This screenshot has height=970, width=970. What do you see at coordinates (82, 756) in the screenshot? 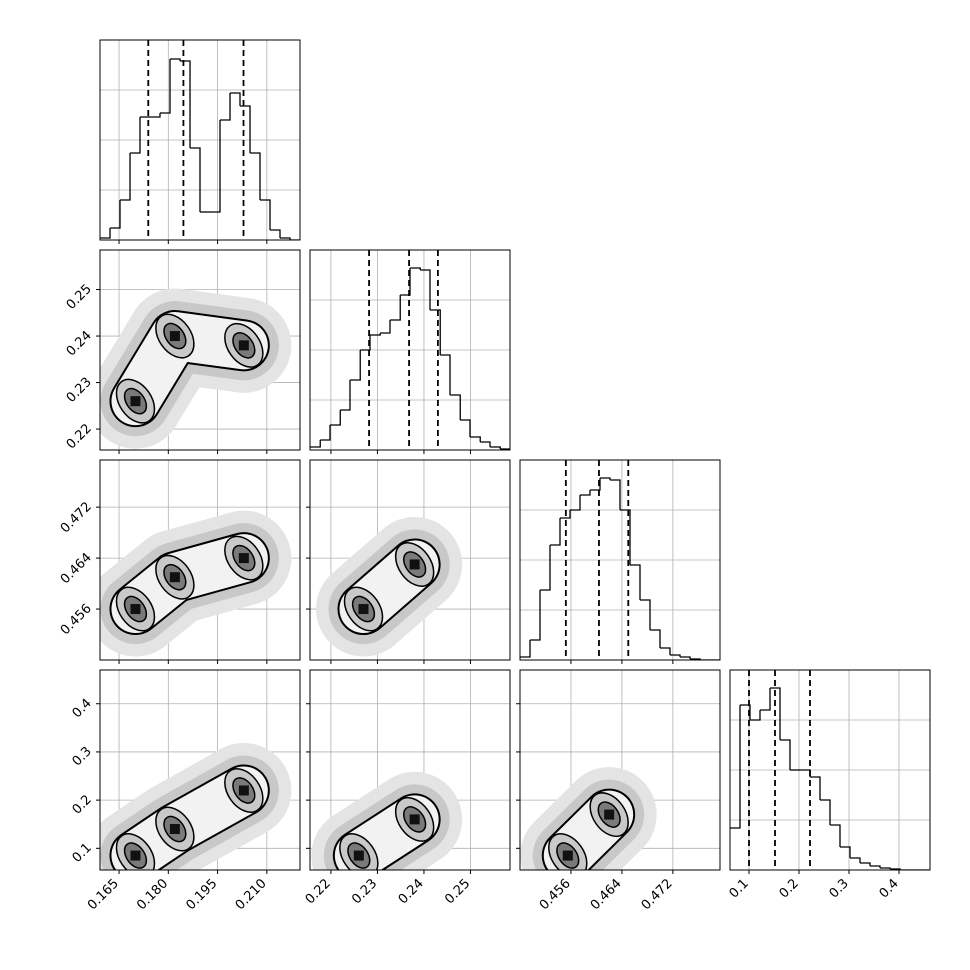
I see `y-tick-label: 0.3` at bounding box center [82, 756].